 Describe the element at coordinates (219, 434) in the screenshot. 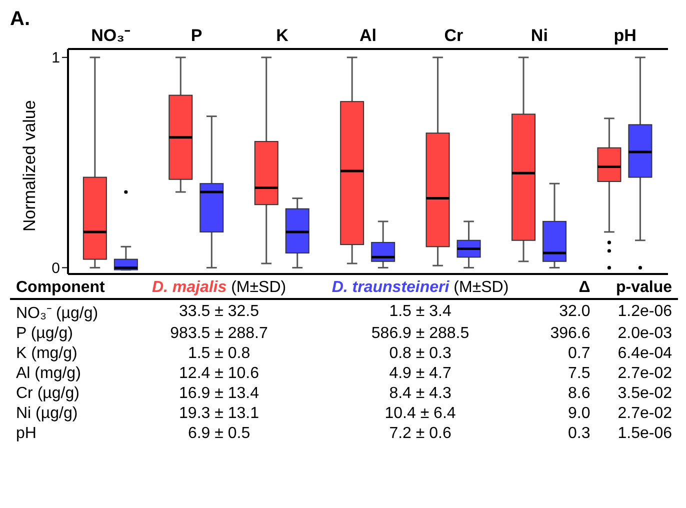

I see `text: 6.9 ± 0.5` at that location.